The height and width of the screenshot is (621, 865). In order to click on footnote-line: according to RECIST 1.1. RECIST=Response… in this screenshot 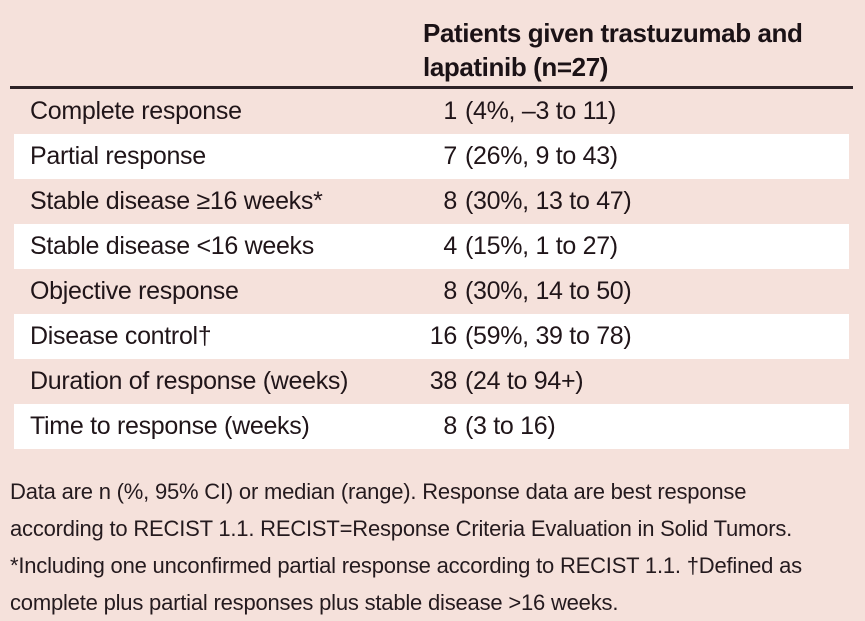, I will do `click(401, 528)`.